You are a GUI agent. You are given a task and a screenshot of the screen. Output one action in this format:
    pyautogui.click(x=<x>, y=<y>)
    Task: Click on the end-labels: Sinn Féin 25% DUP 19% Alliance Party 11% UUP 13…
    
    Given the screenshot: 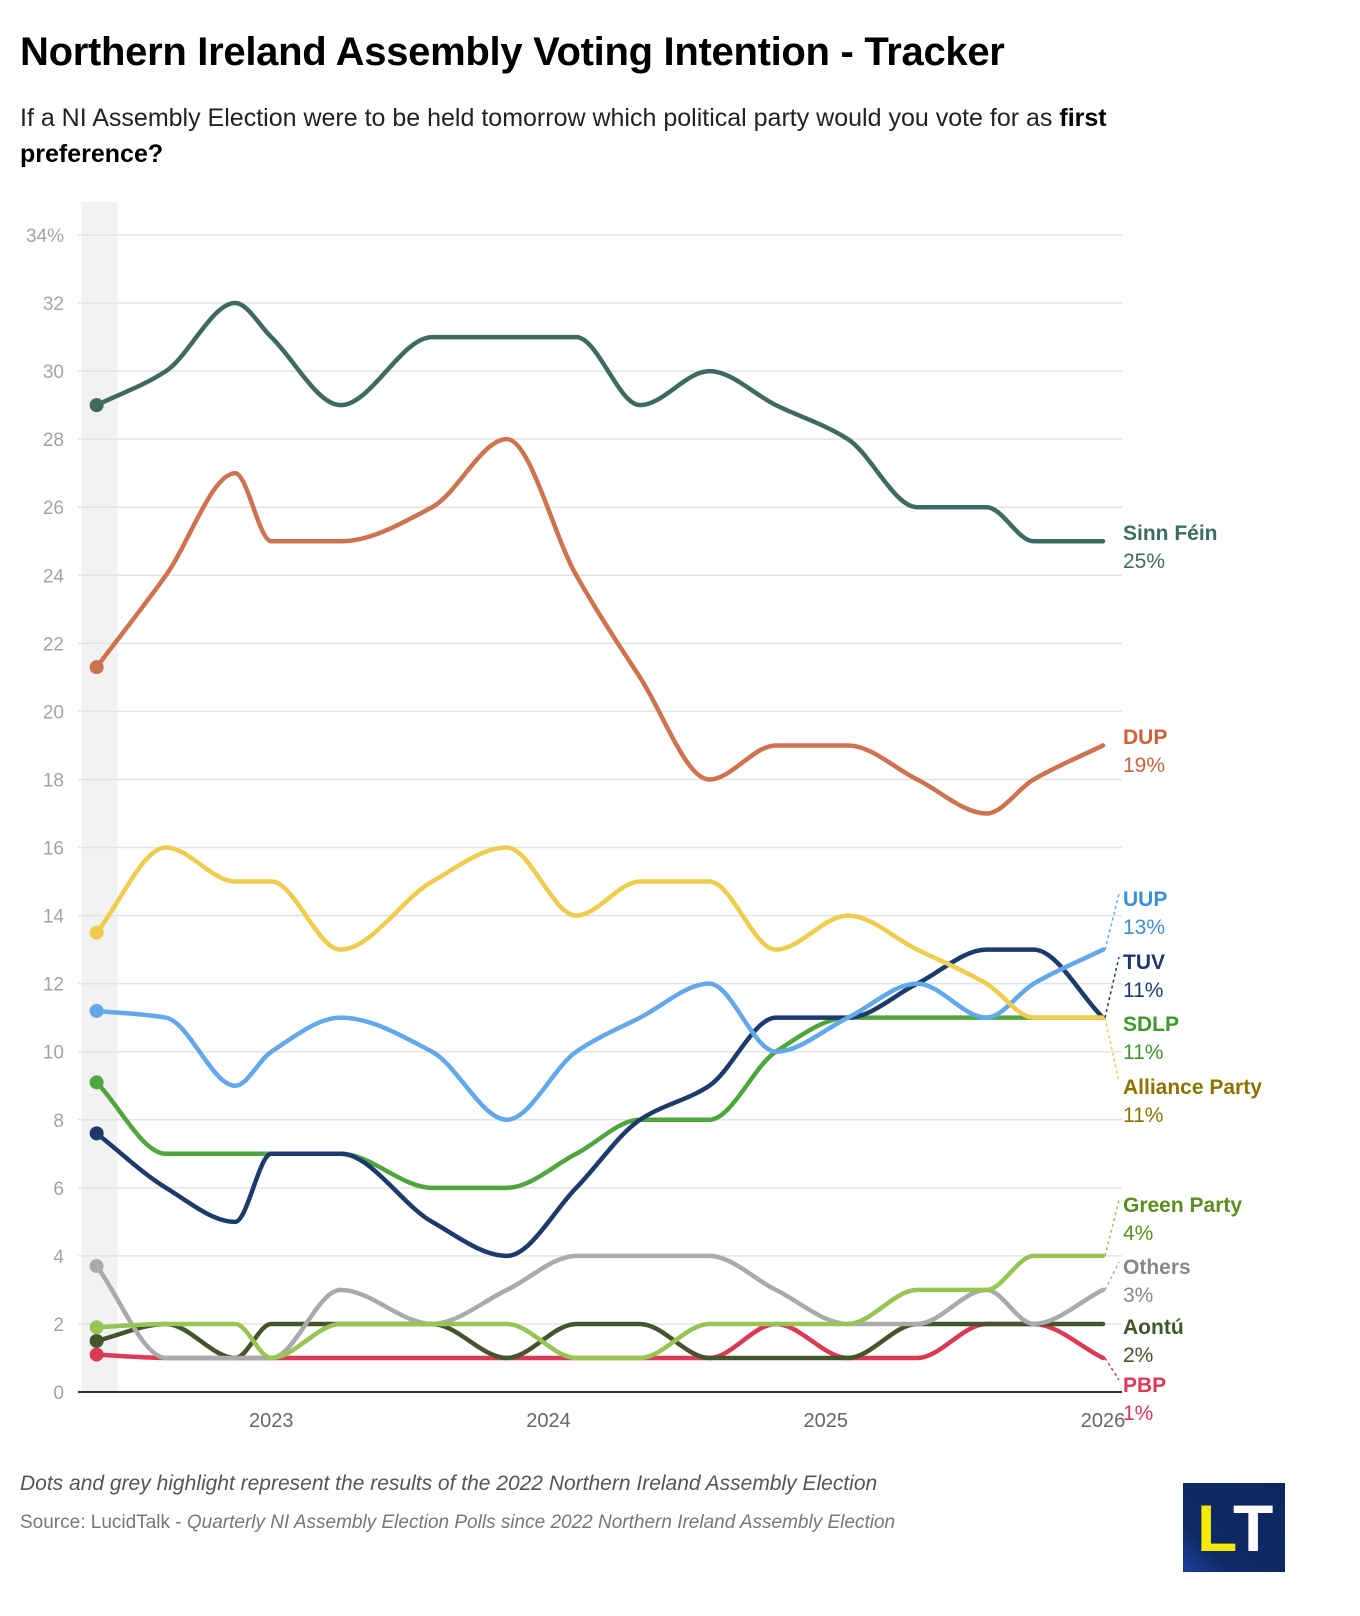 What is the action you would take?
    pyautogui.click(x=1183, y=973)
    